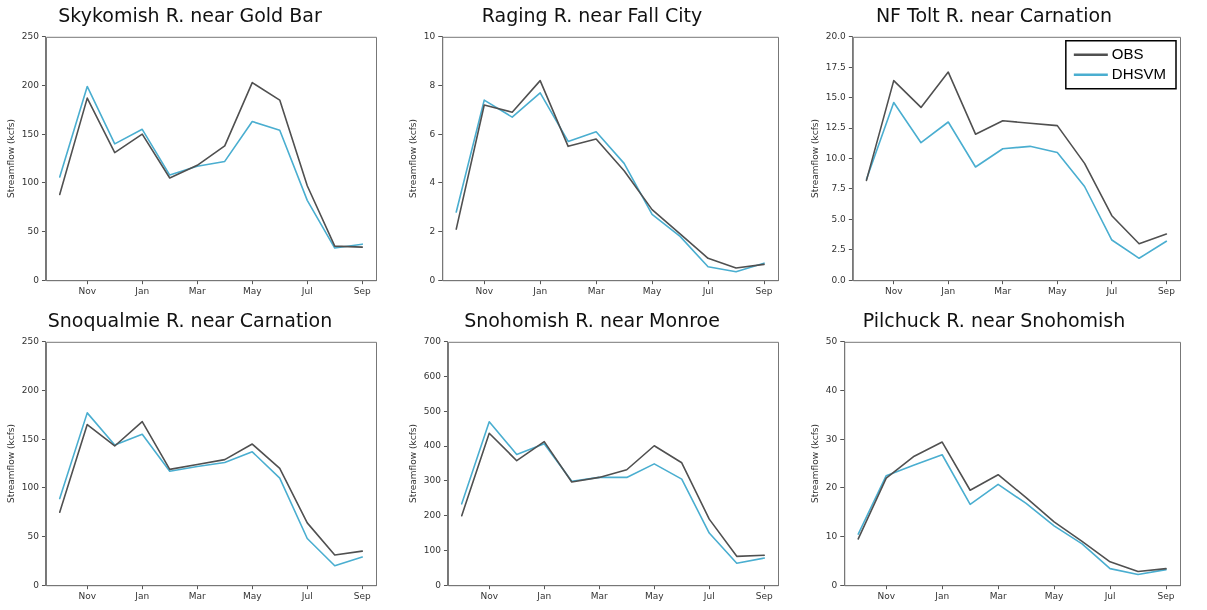 The image size is (1207, 610). I want to click on chart-title: Snohomish R. near Monroe, so click(592, 320).